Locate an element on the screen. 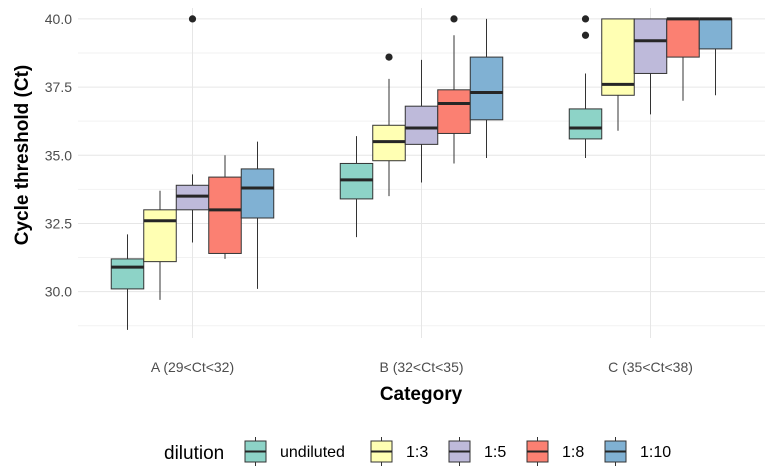 The height and width of the screenshot is (472, 775). legend-item-1: 1:3 is located at coordinates (399, 451).